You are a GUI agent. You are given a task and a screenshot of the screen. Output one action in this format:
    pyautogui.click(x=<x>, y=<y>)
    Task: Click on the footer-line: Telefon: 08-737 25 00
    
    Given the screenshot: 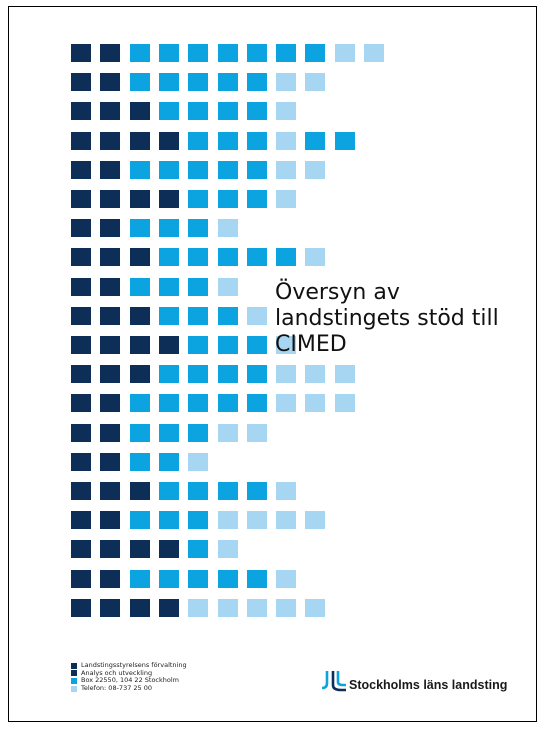 What is the action you would take?
    pyautogui.click(x=129, y=688)
    